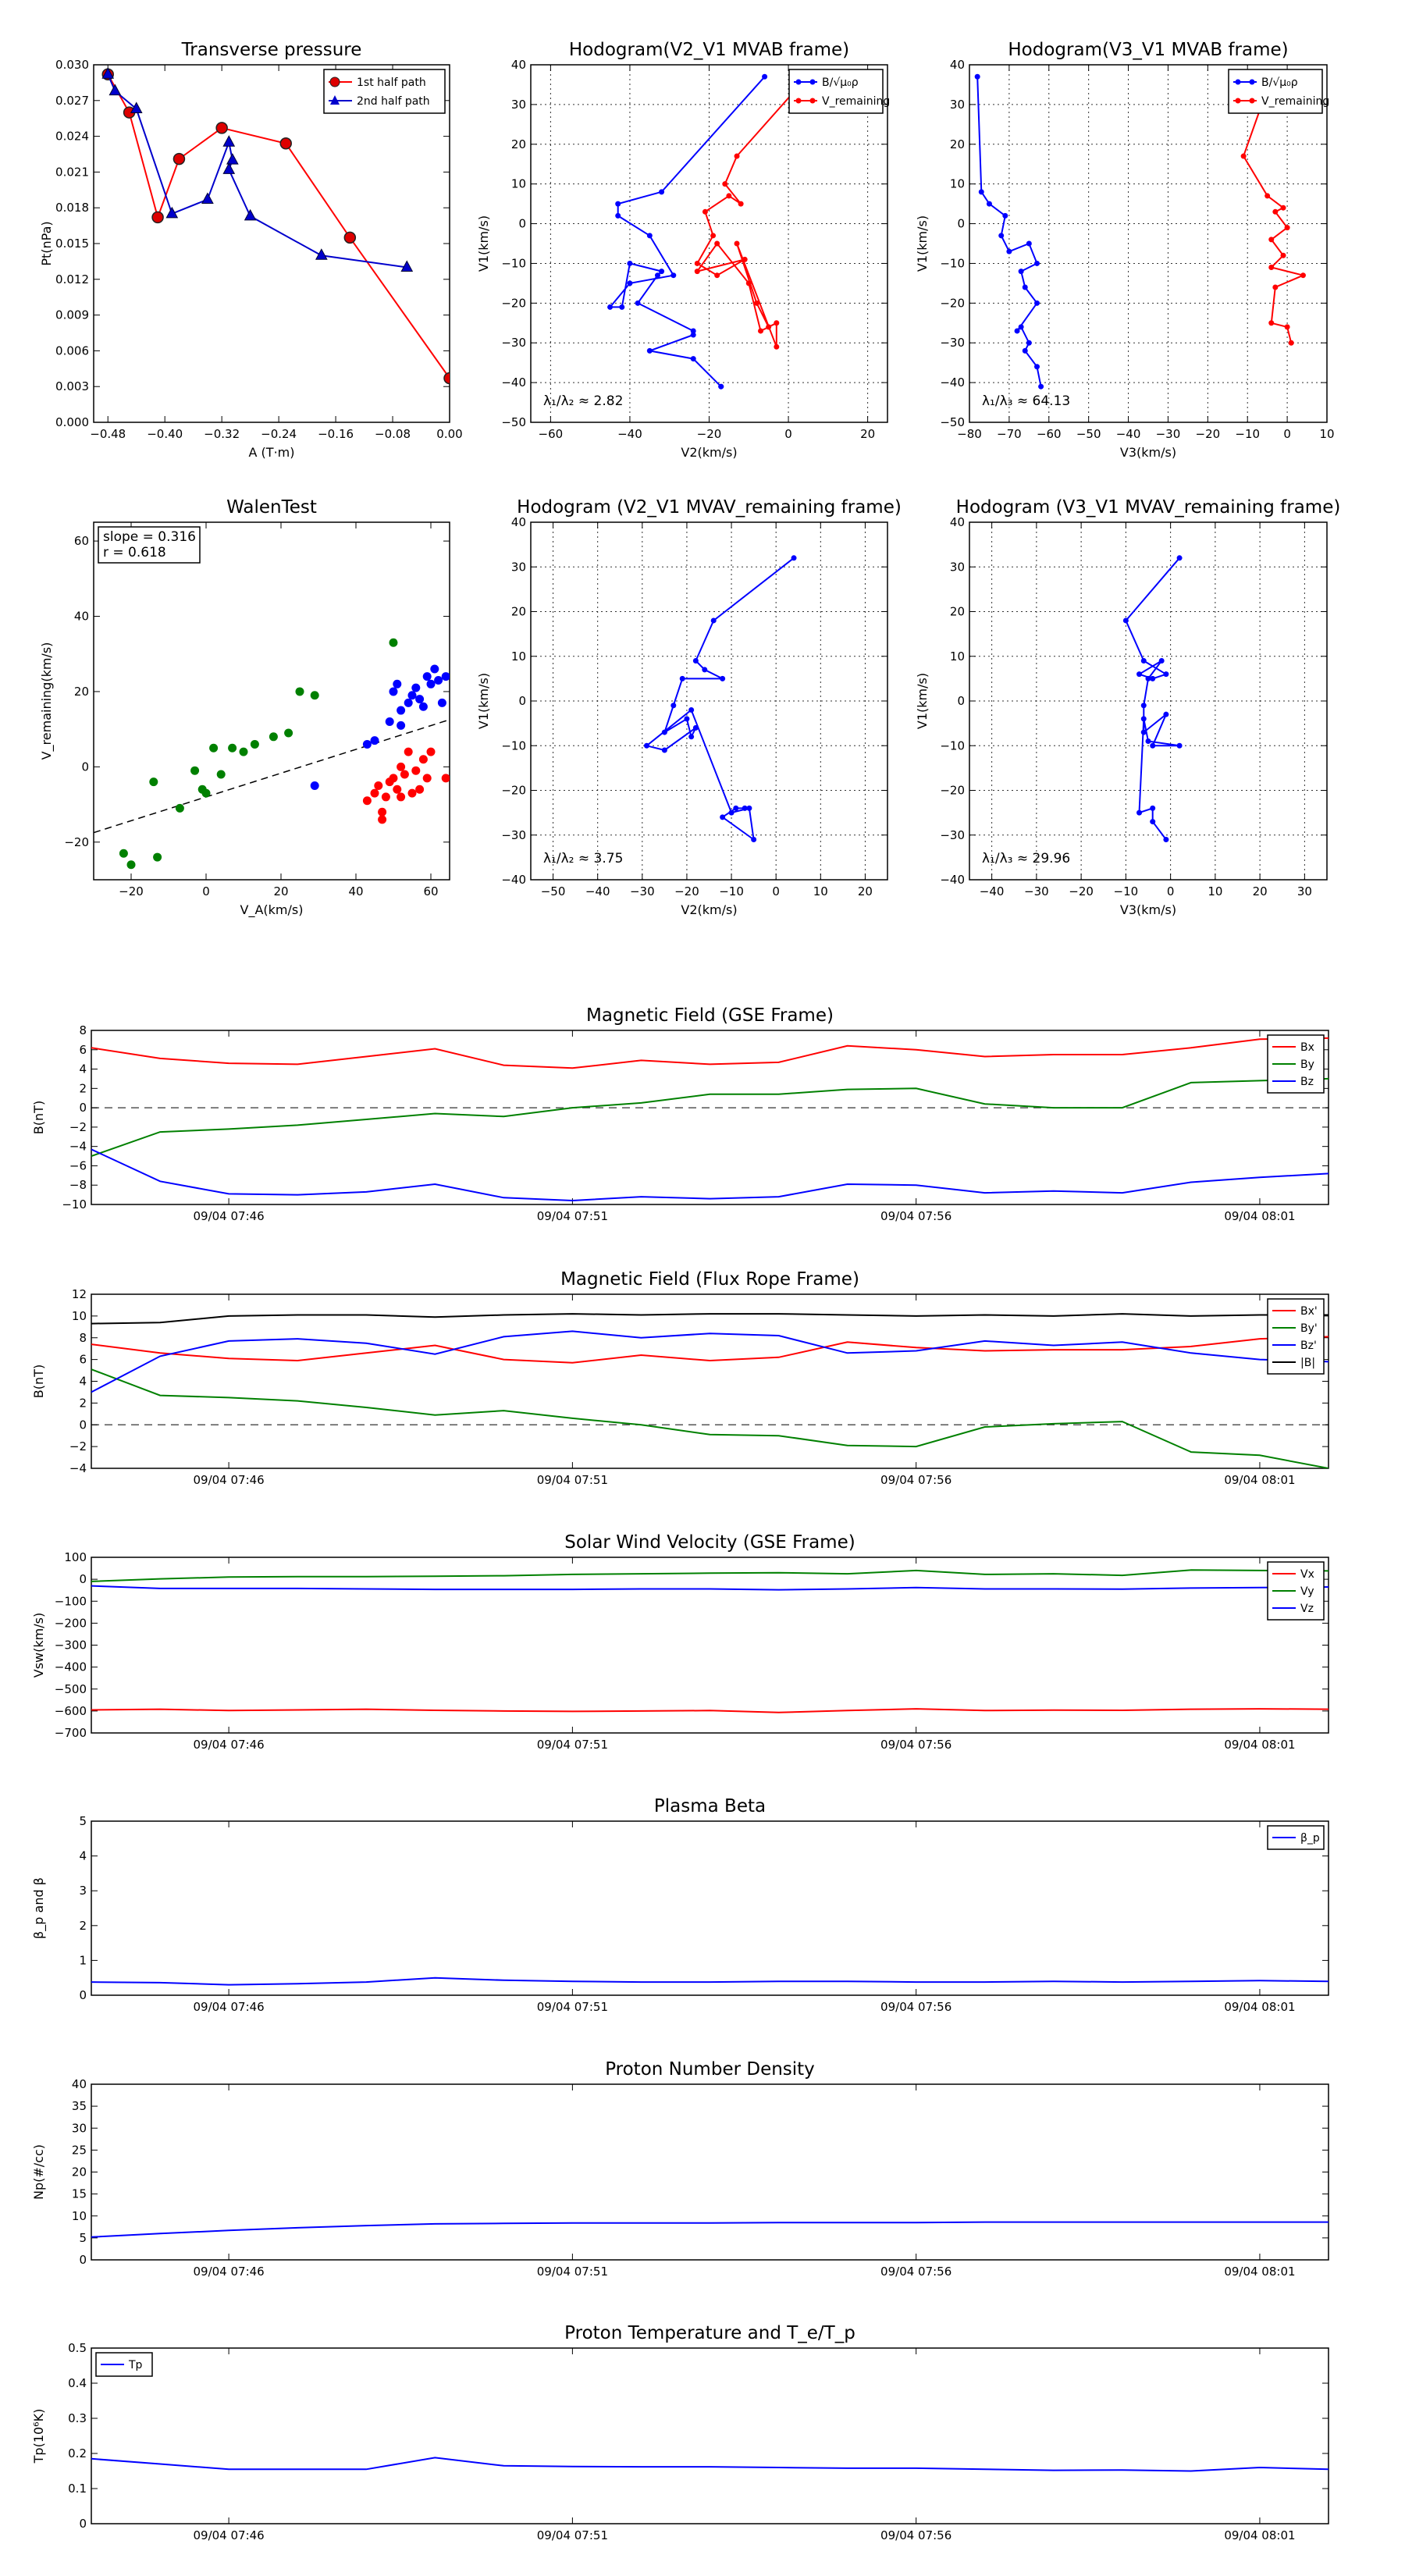 The image size is (1405, 2576). I want to click on y-tick-label: −10, so click(74, 1204).